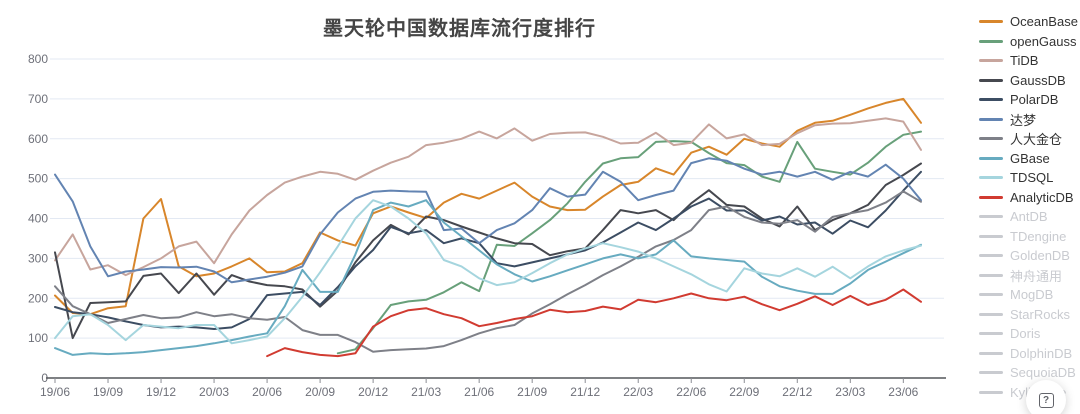 Image resolution: width=1080 pixels, height=414 pixels. What do you see at coordinates (1040, 314) in the screenshot?
I see `legend-label: StarRocks` at bounding box center [1040, 314].